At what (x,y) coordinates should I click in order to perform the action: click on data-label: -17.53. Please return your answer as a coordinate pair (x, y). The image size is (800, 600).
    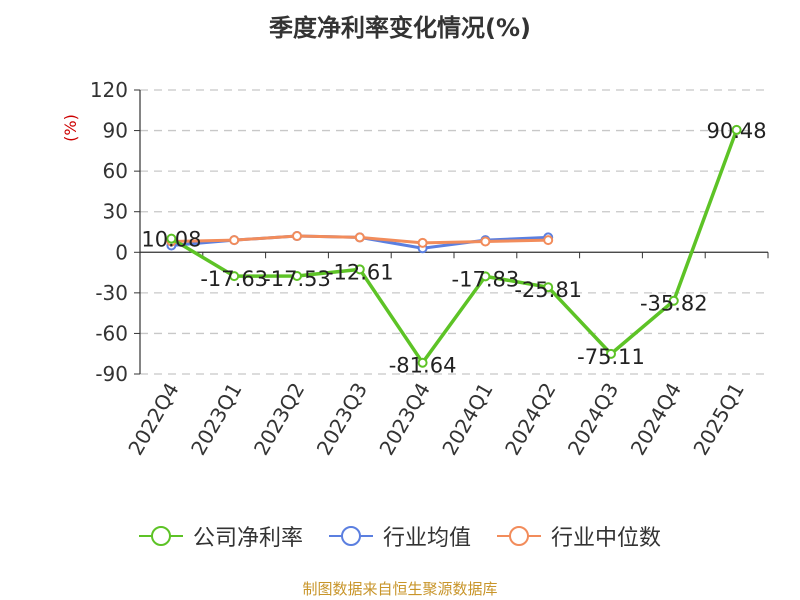
    Looking at the image, I should click on (297, 279).